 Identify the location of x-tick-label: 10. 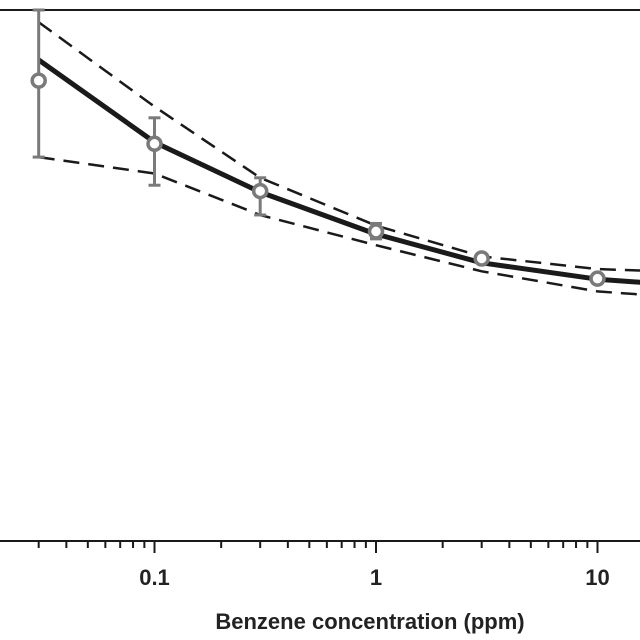
(597, 577).